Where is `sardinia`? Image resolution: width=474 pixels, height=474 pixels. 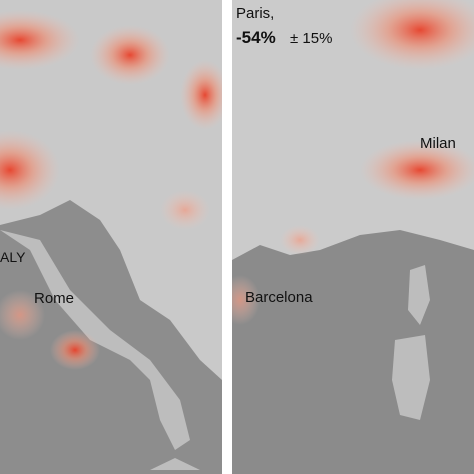
sardinia is located at coordinates (411, 377).